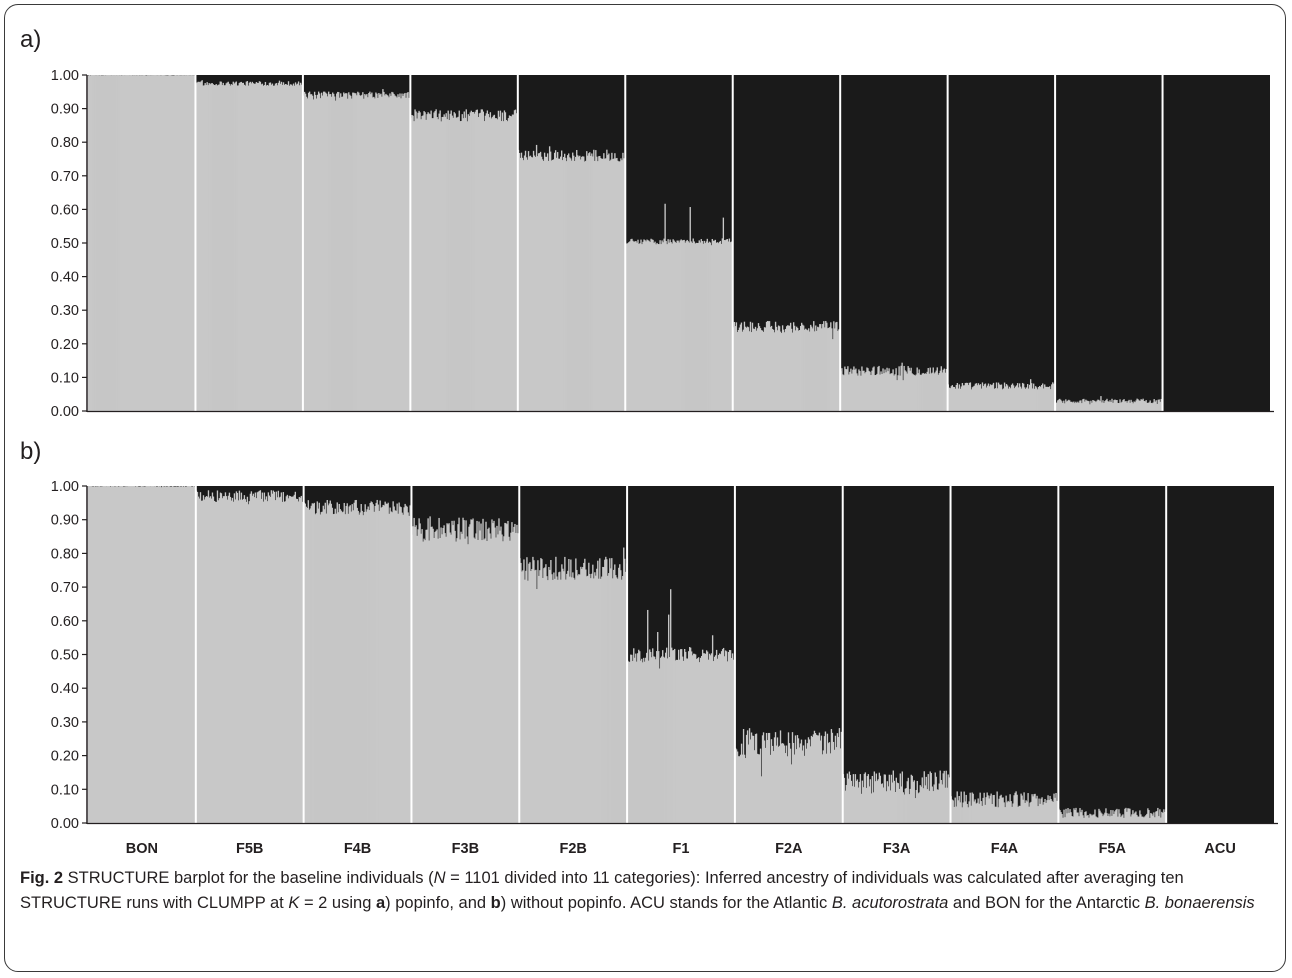 This screenshot has height=978, width=1292. Describe the element at coordinates (65, 378) in the screenshot. I see `y-tick-label: 0.10` at that location.